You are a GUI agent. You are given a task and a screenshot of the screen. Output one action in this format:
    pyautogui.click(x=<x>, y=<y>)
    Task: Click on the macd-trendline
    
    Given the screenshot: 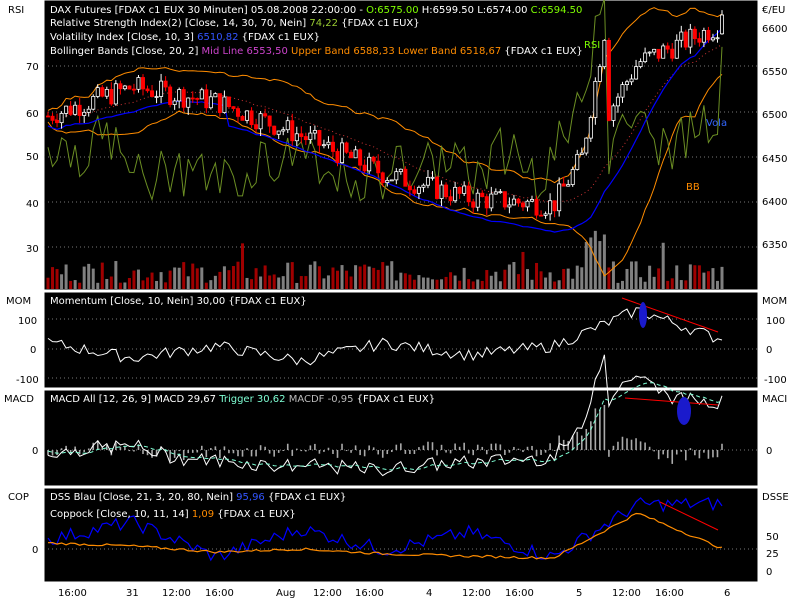 What is the action you would take?
    pyautogui.click(x=671, y=401)
    